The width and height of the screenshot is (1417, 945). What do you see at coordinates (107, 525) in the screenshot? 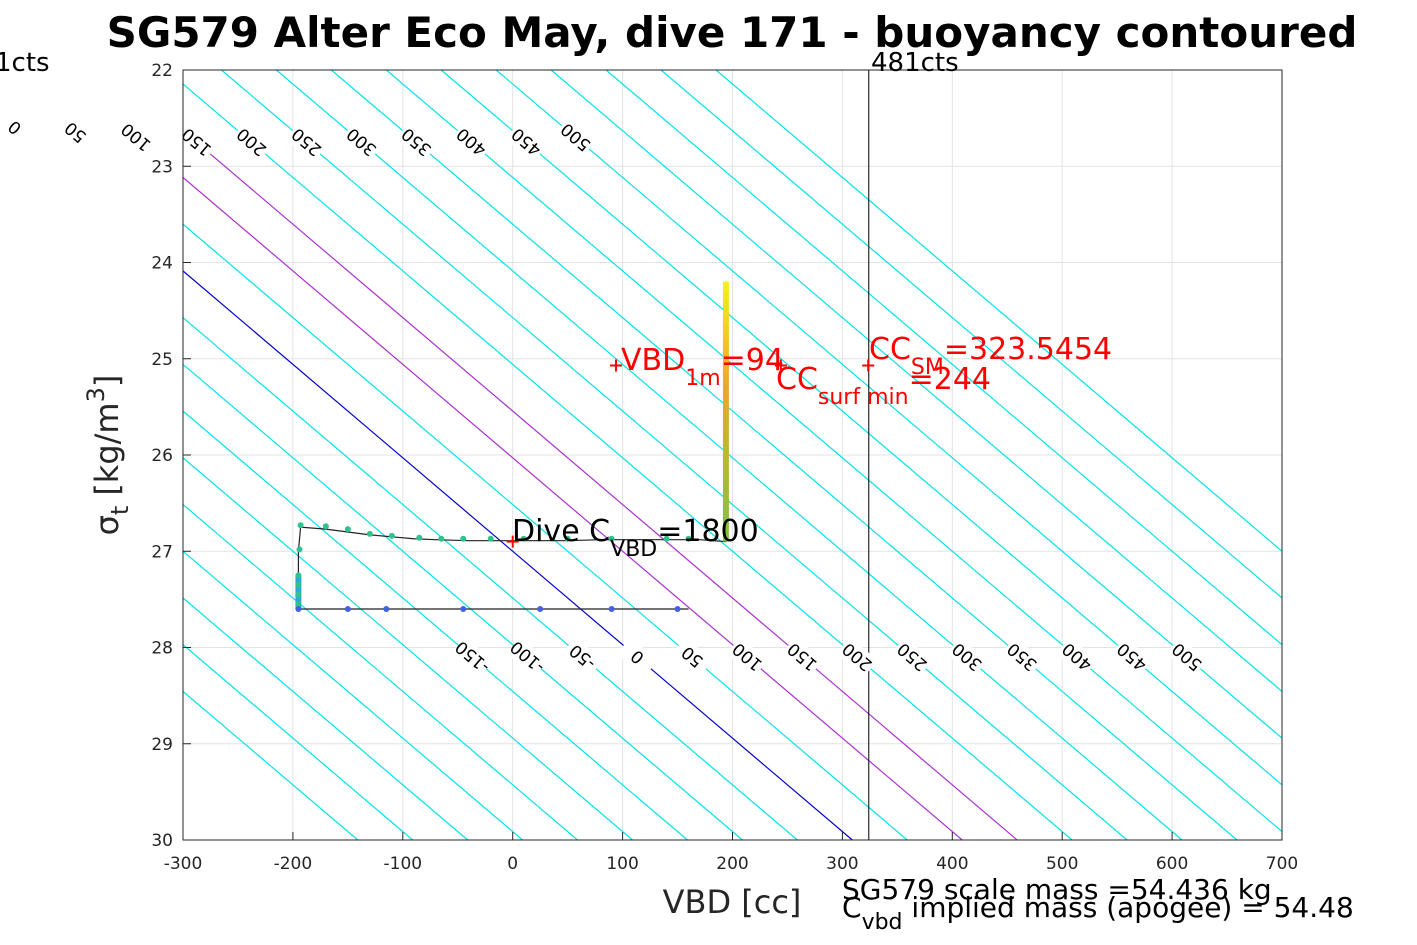
I see `y-axis-label-main: σ` at bounding box center [107, 525].